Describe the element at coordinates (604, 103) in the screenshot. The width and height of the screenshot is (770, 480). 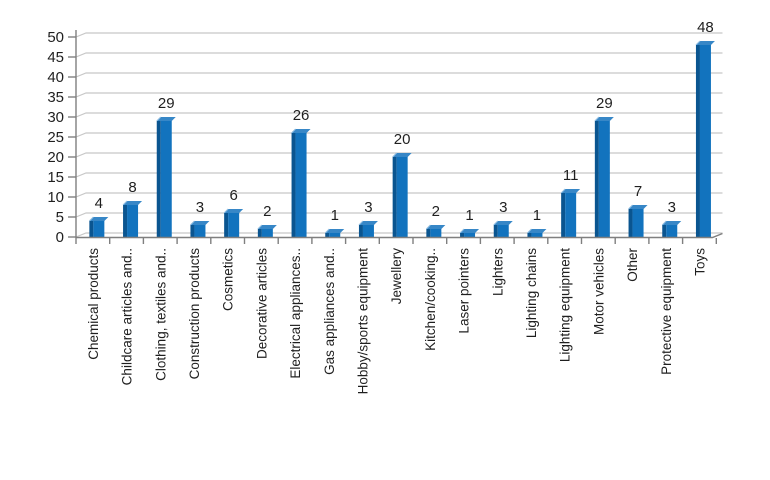
I see `bar-value-label: 29` at that location.